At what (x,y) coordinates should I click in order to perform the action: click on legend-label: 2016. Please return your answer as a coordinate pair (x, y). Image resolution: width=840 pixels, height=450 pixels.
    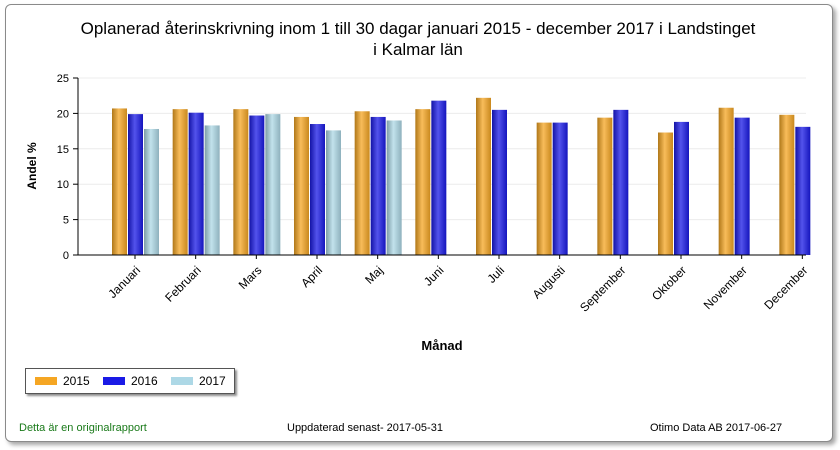
    Looking at the image, I should click on (144, 381).